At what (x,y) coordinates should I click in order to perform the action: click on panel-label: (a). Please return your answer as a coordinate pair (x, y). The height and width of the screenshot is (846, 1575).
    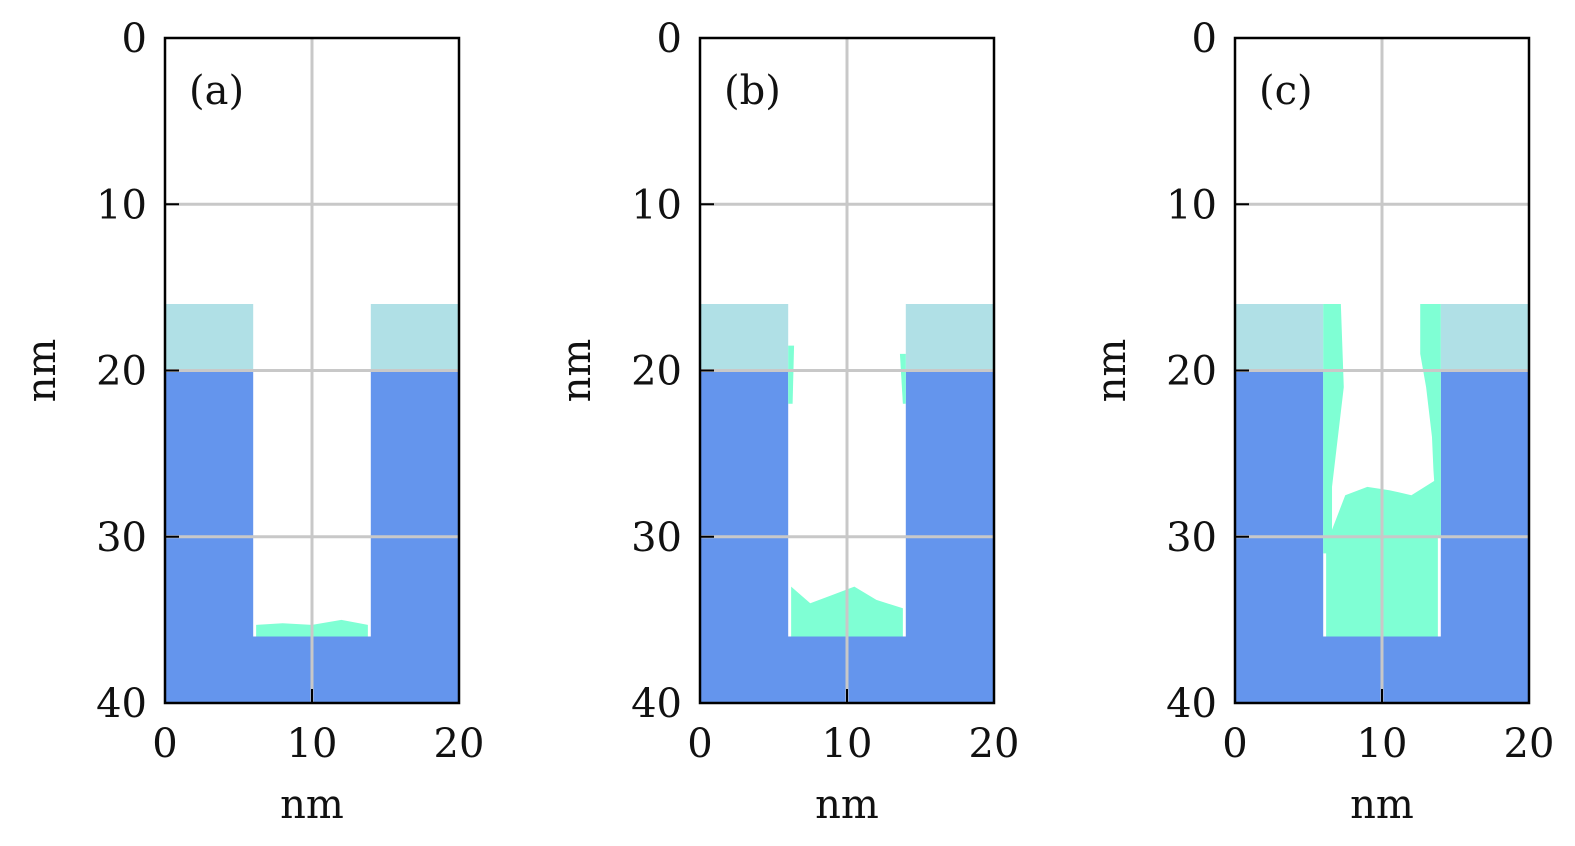
    Looking at the image, I should click on (216, 91).